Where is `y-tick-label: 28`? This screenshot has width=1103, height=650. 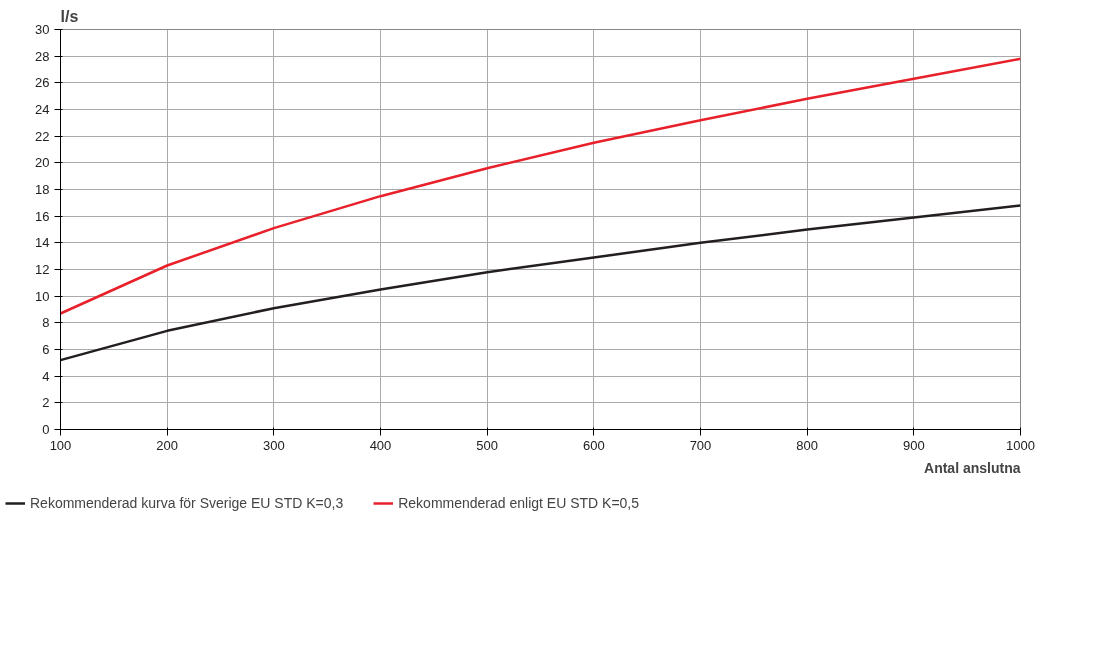
y-tick-label: 28 is located at coordinates (42, 56).